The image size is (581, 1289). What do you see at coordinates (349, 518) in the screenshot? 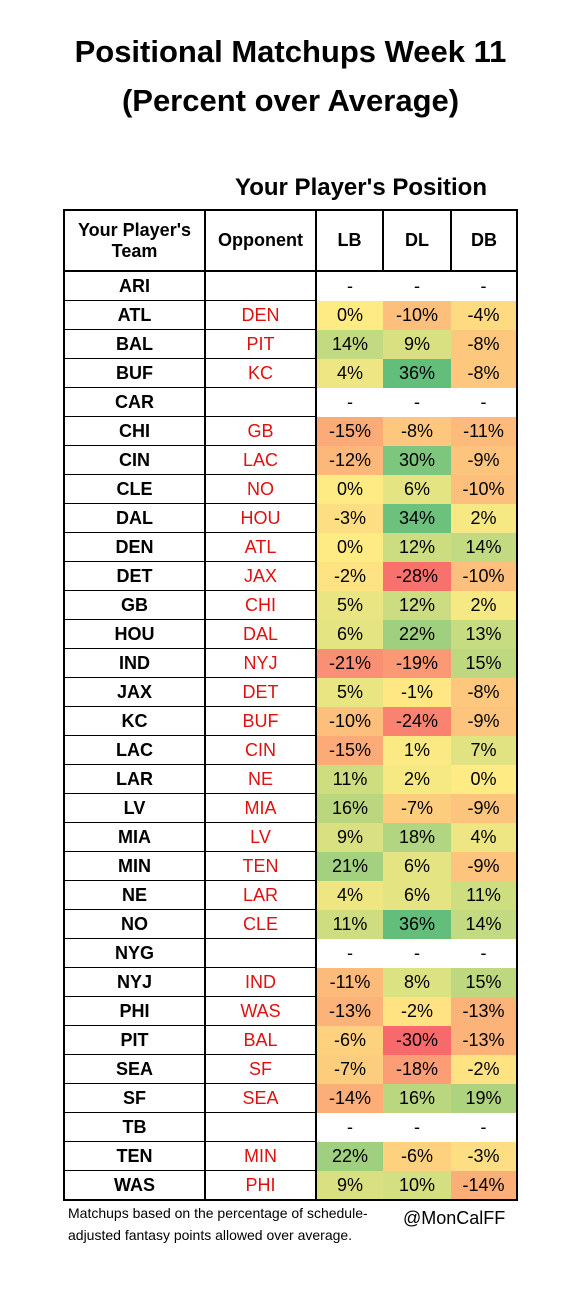
I see `lb-value-cell: -3%` at bounding box center [349, 518].